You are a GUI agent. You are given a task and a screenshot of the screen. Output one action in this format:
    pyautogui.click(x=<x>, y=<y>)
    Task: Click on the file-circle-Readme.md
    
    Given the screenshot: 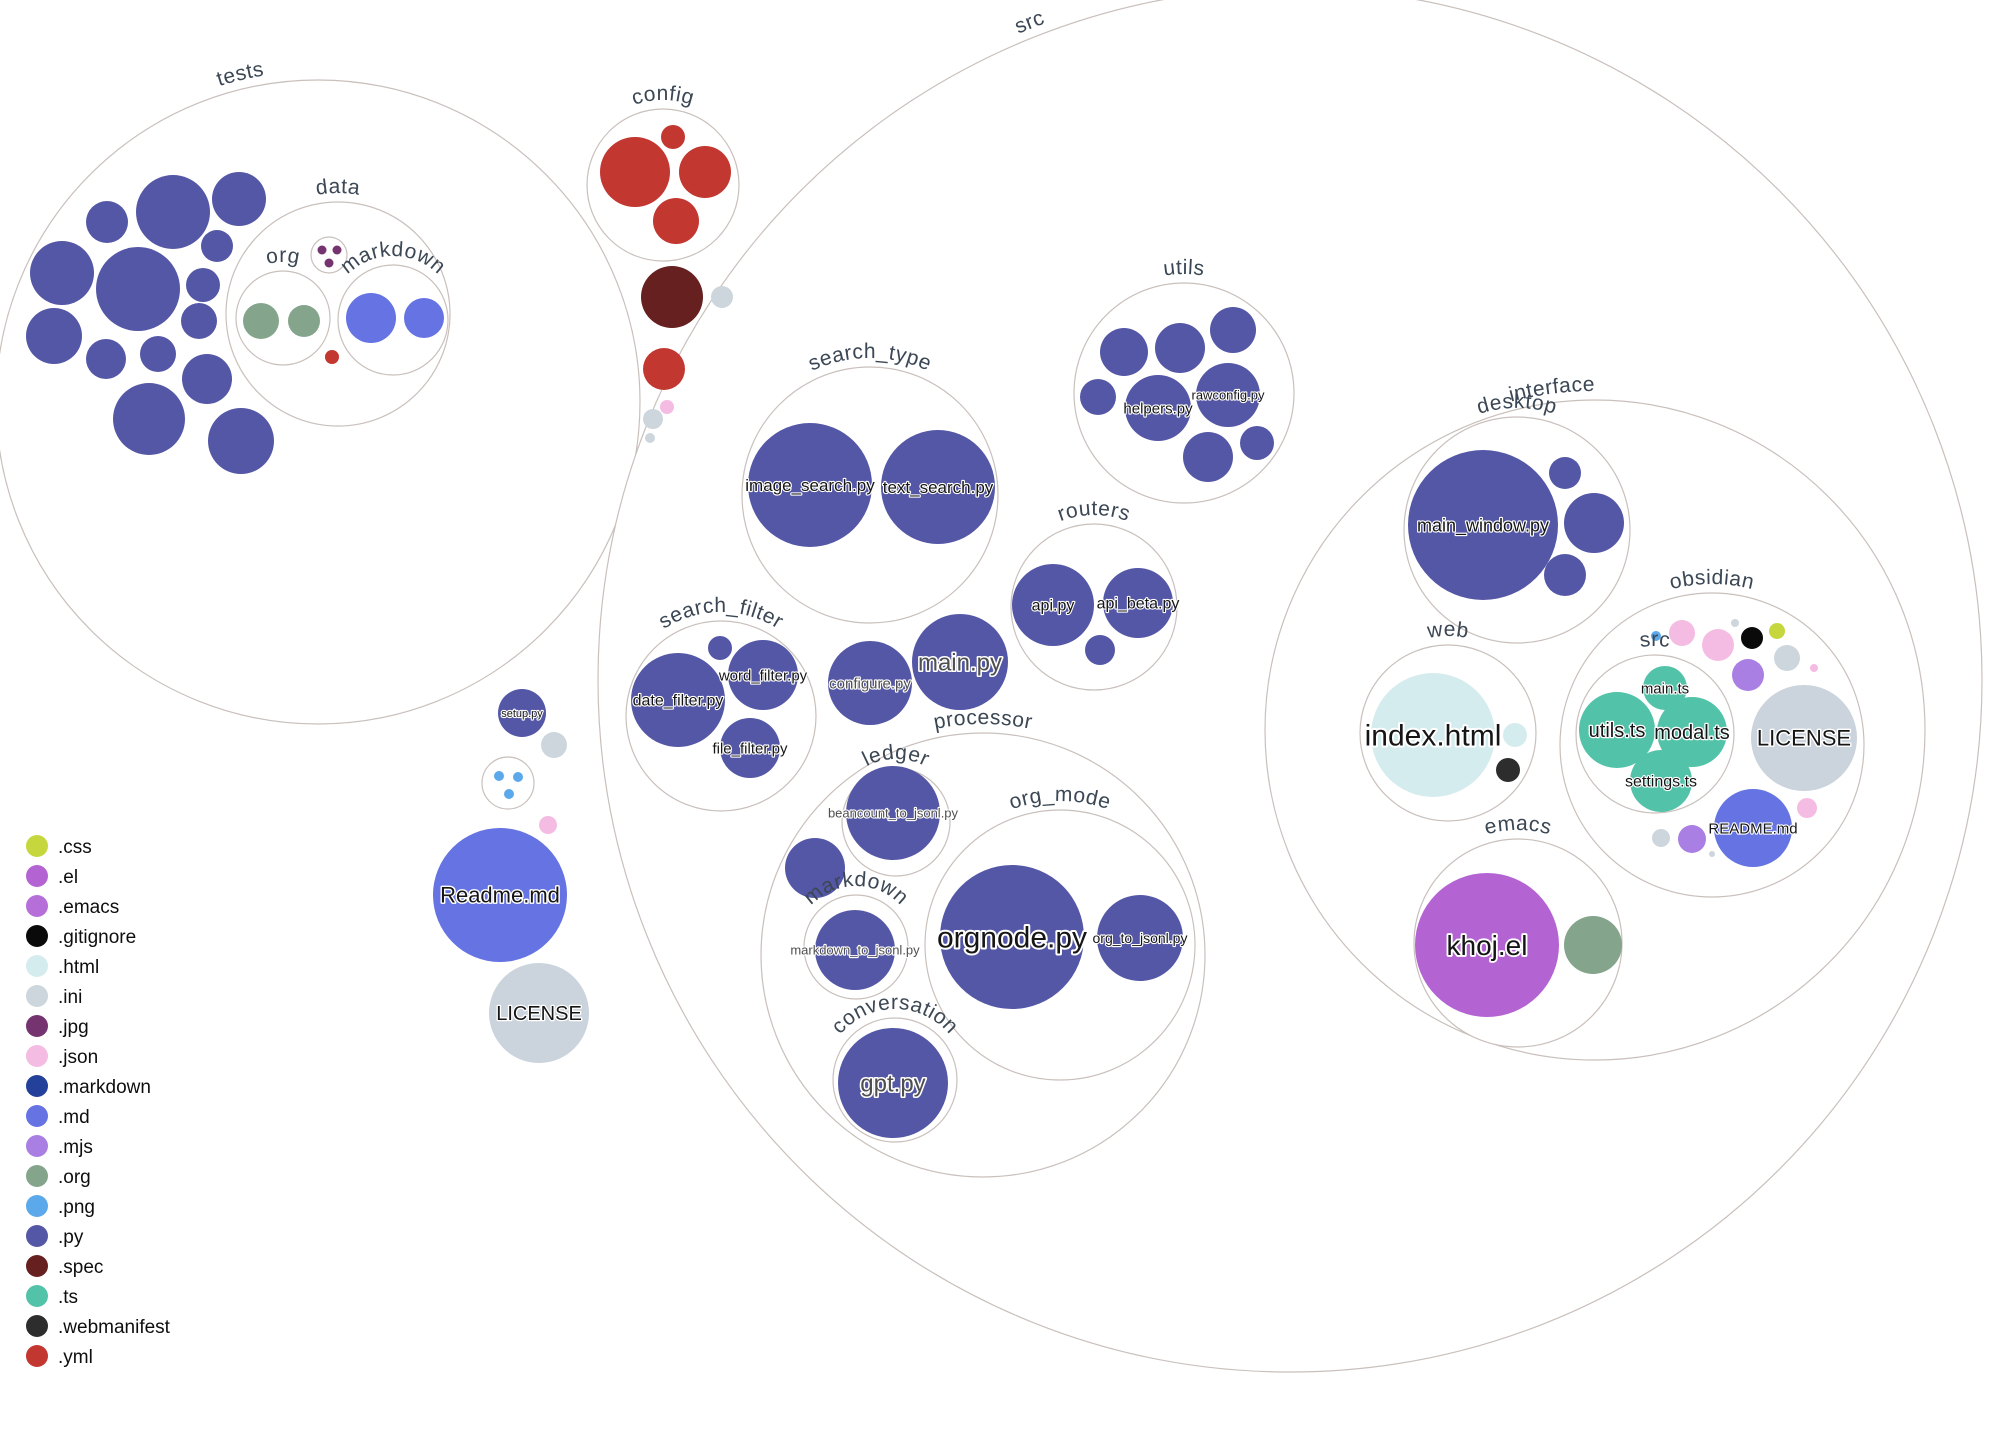 What is the action you would take?
    pyautogui.click(x=500, y=895)
    